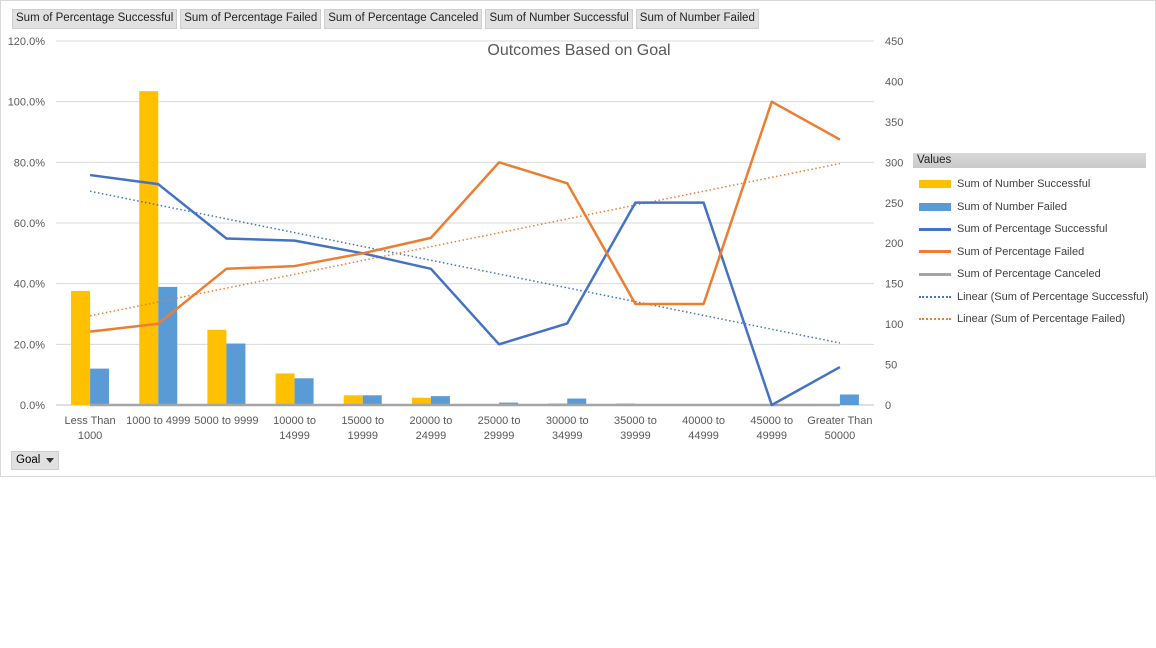  What do you see at coordinates (771, 421) in the screenshot?
I see `category-label: 45000 to` at bounding box center [771, 421].